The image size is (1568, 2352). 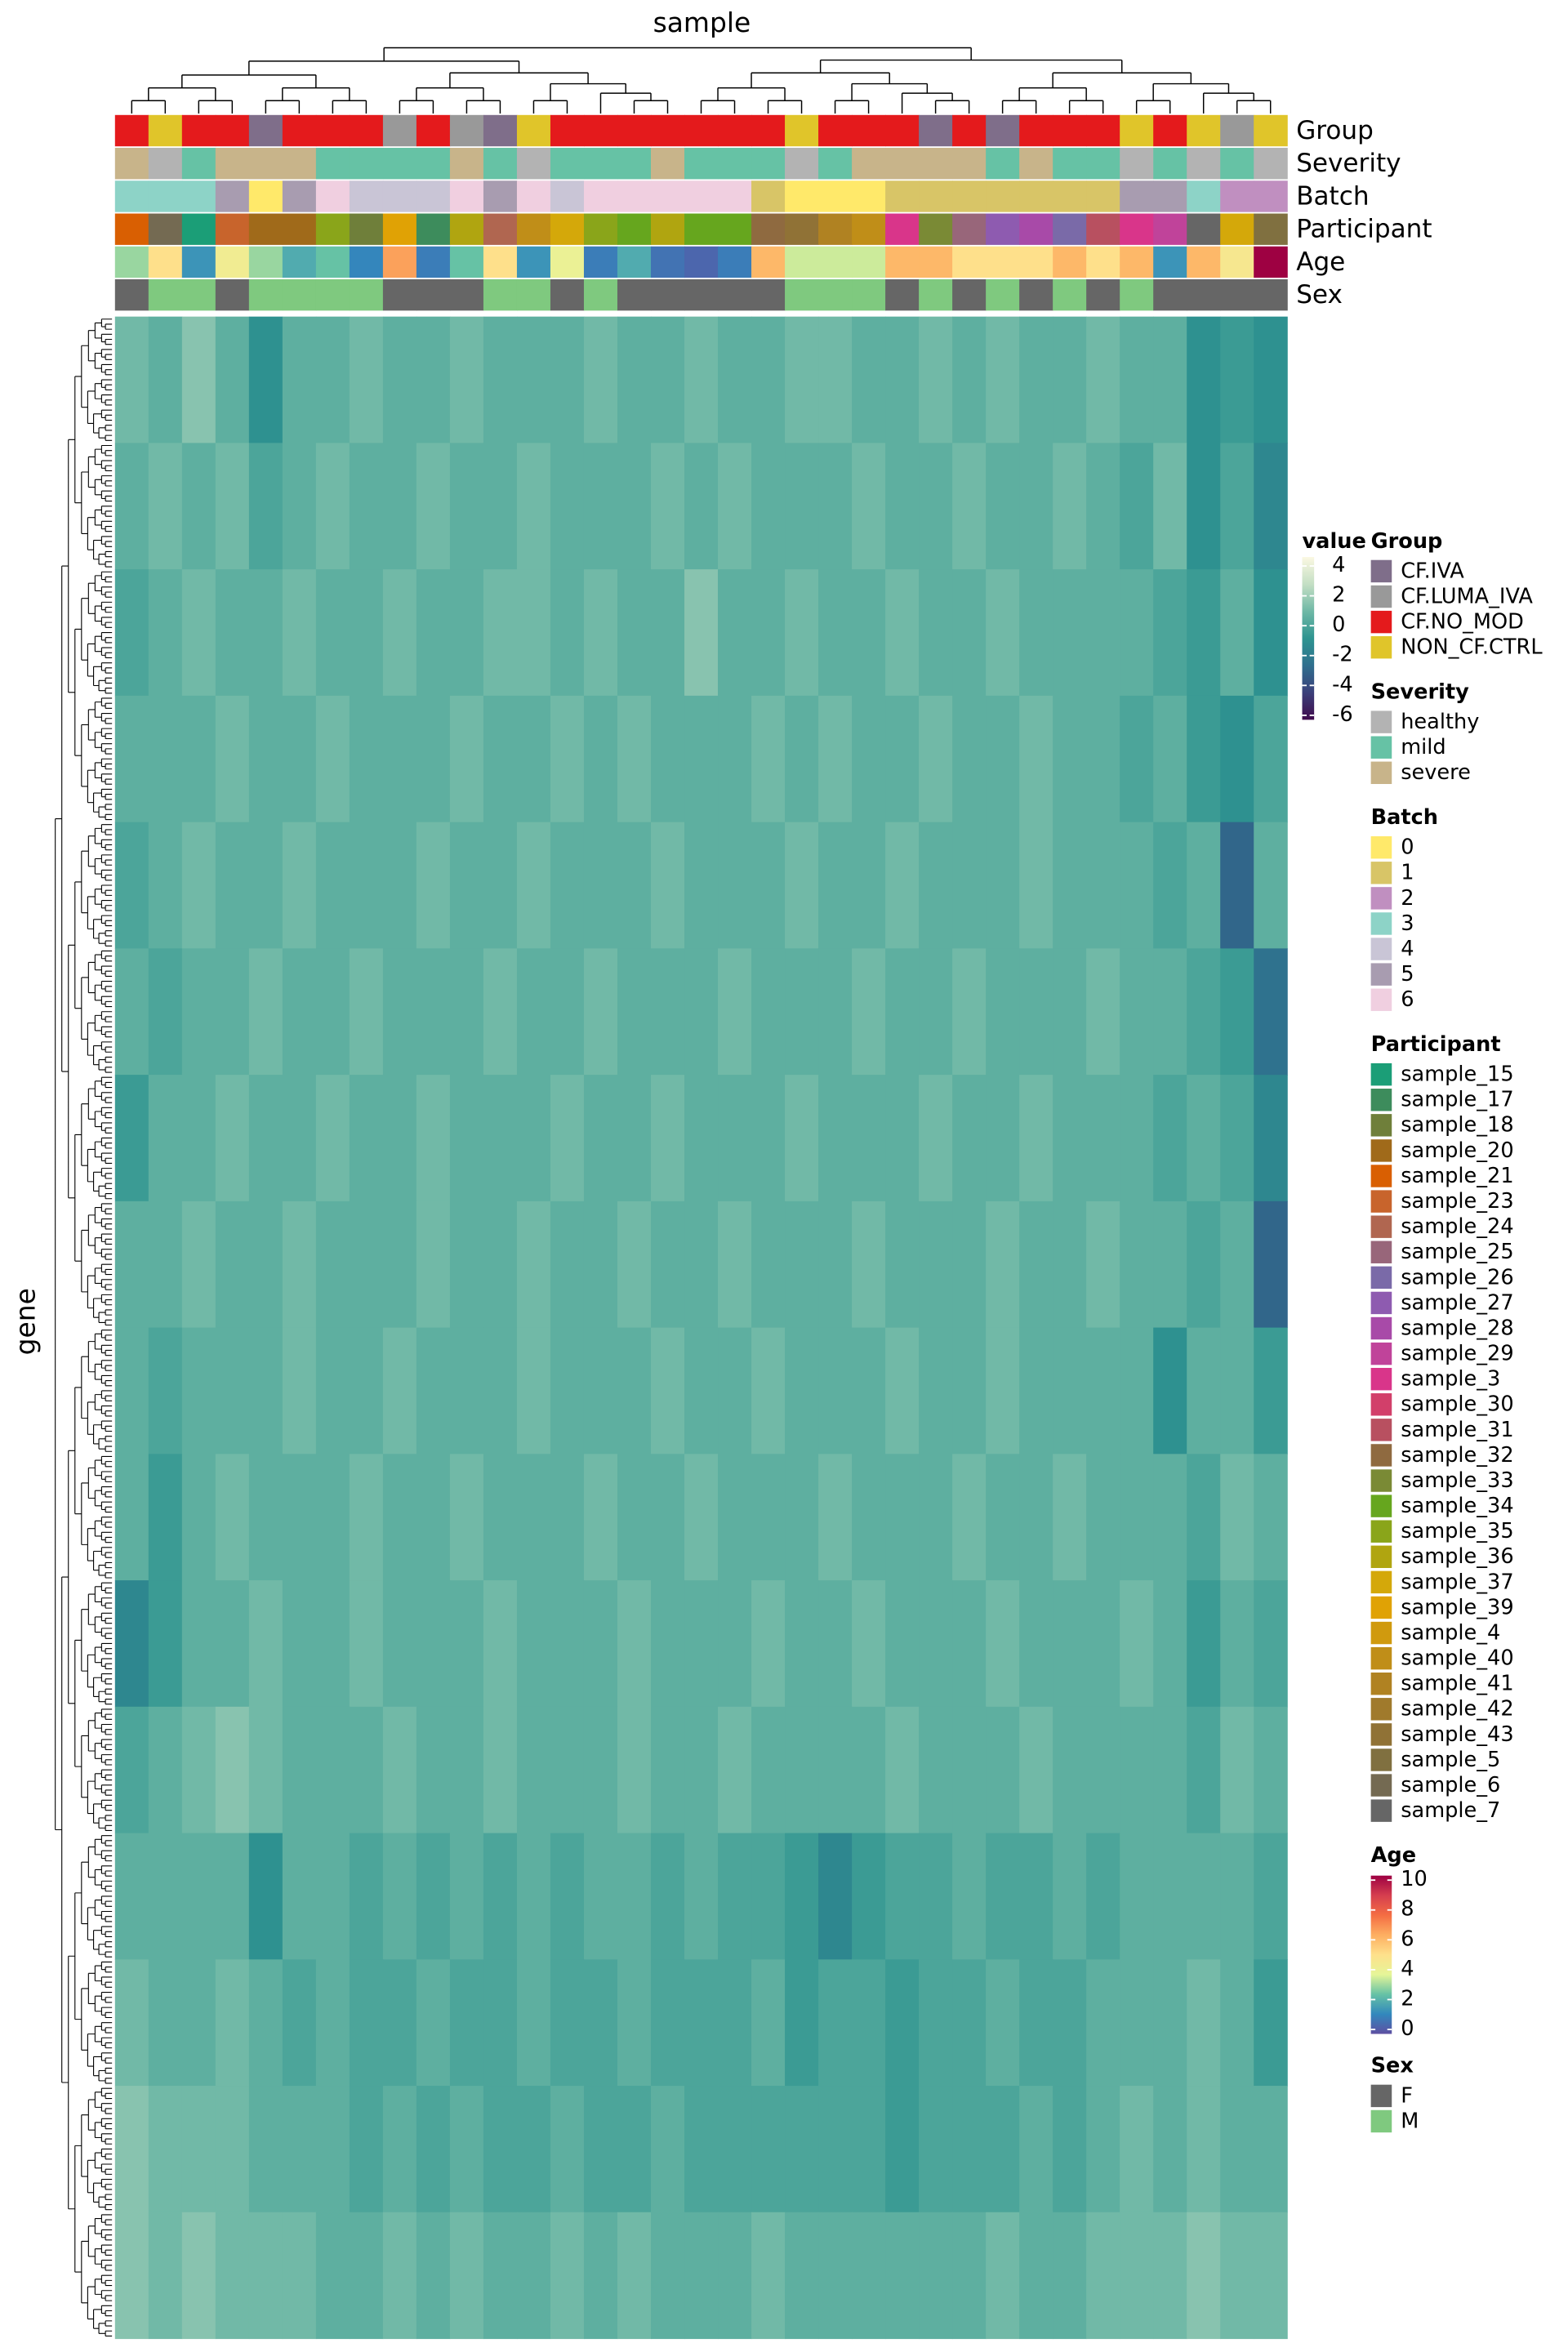 What do you see at coordinates (1407, 2095) in the screenshot?
I see `legend-label: F` at bounding box center [1407, 2095].